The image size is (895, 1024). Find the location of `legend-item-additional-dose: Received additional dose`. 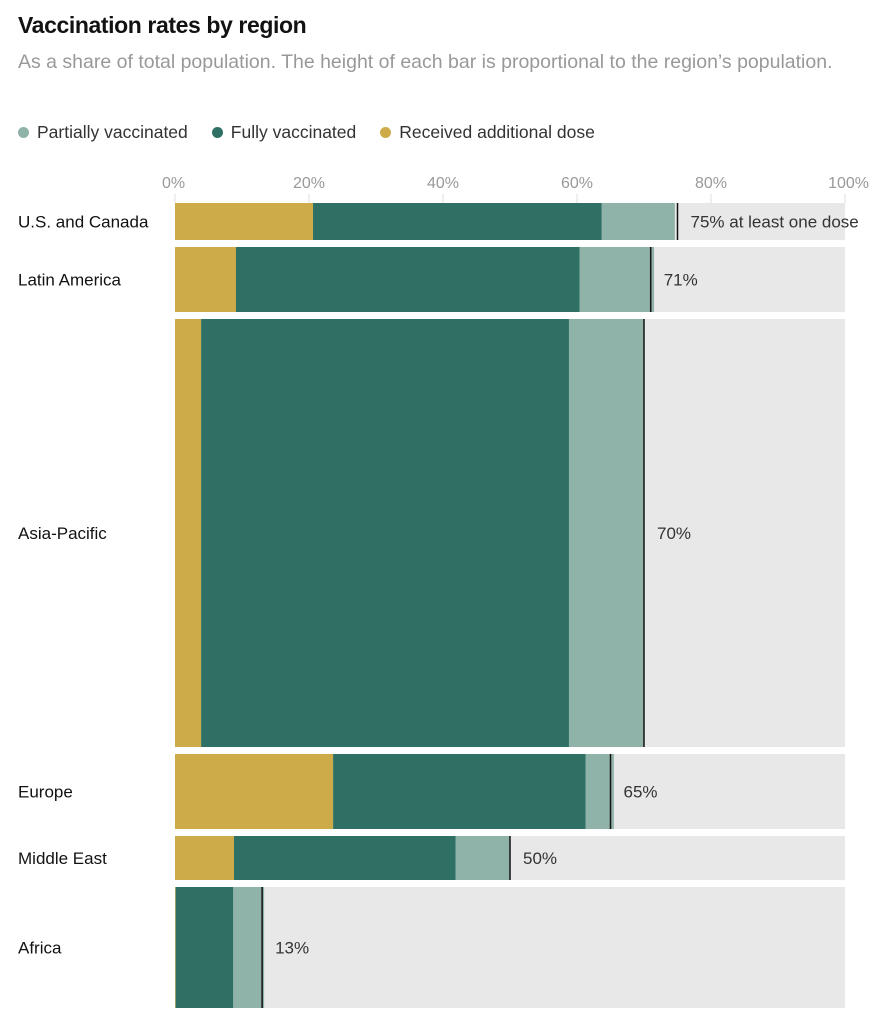

legend-item-additional-dose: Received additional dose is located at coordinates (487, 132).